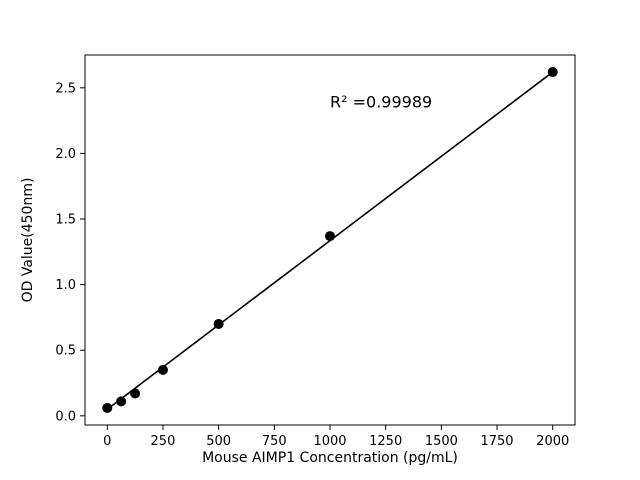 This screenshot has height=480, width=640. What do you see at coordinates (107, 441) in the screenshot?
I see `x-tick-label: 0` at bounding box center [107, 441].